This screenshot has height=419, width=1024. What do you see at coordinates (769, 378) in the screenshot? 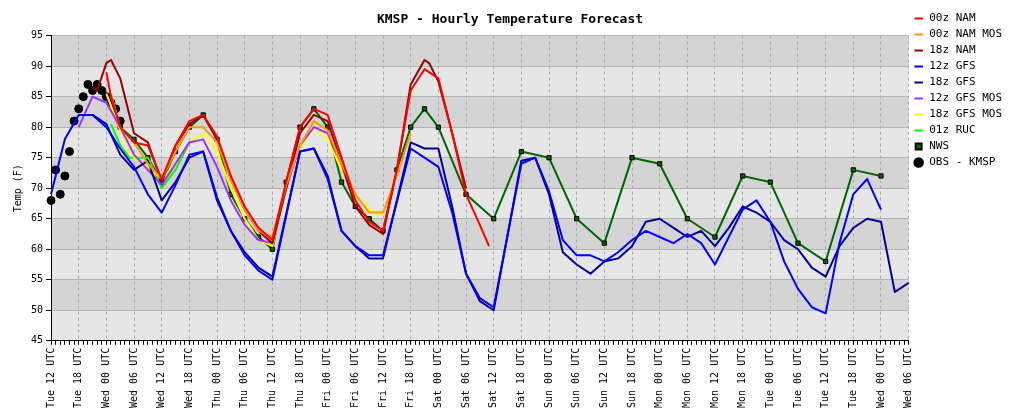
I see `x-tick-label: Tue 00 UTC` at bounding box center [769, 378].